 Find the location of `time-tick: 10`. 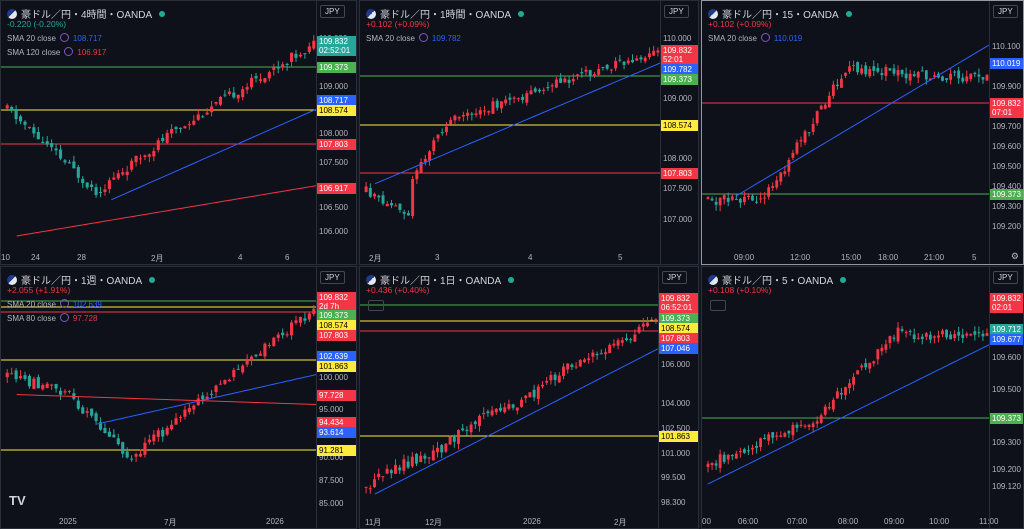

time-tick: 10 is located at coordinates (5, 257).